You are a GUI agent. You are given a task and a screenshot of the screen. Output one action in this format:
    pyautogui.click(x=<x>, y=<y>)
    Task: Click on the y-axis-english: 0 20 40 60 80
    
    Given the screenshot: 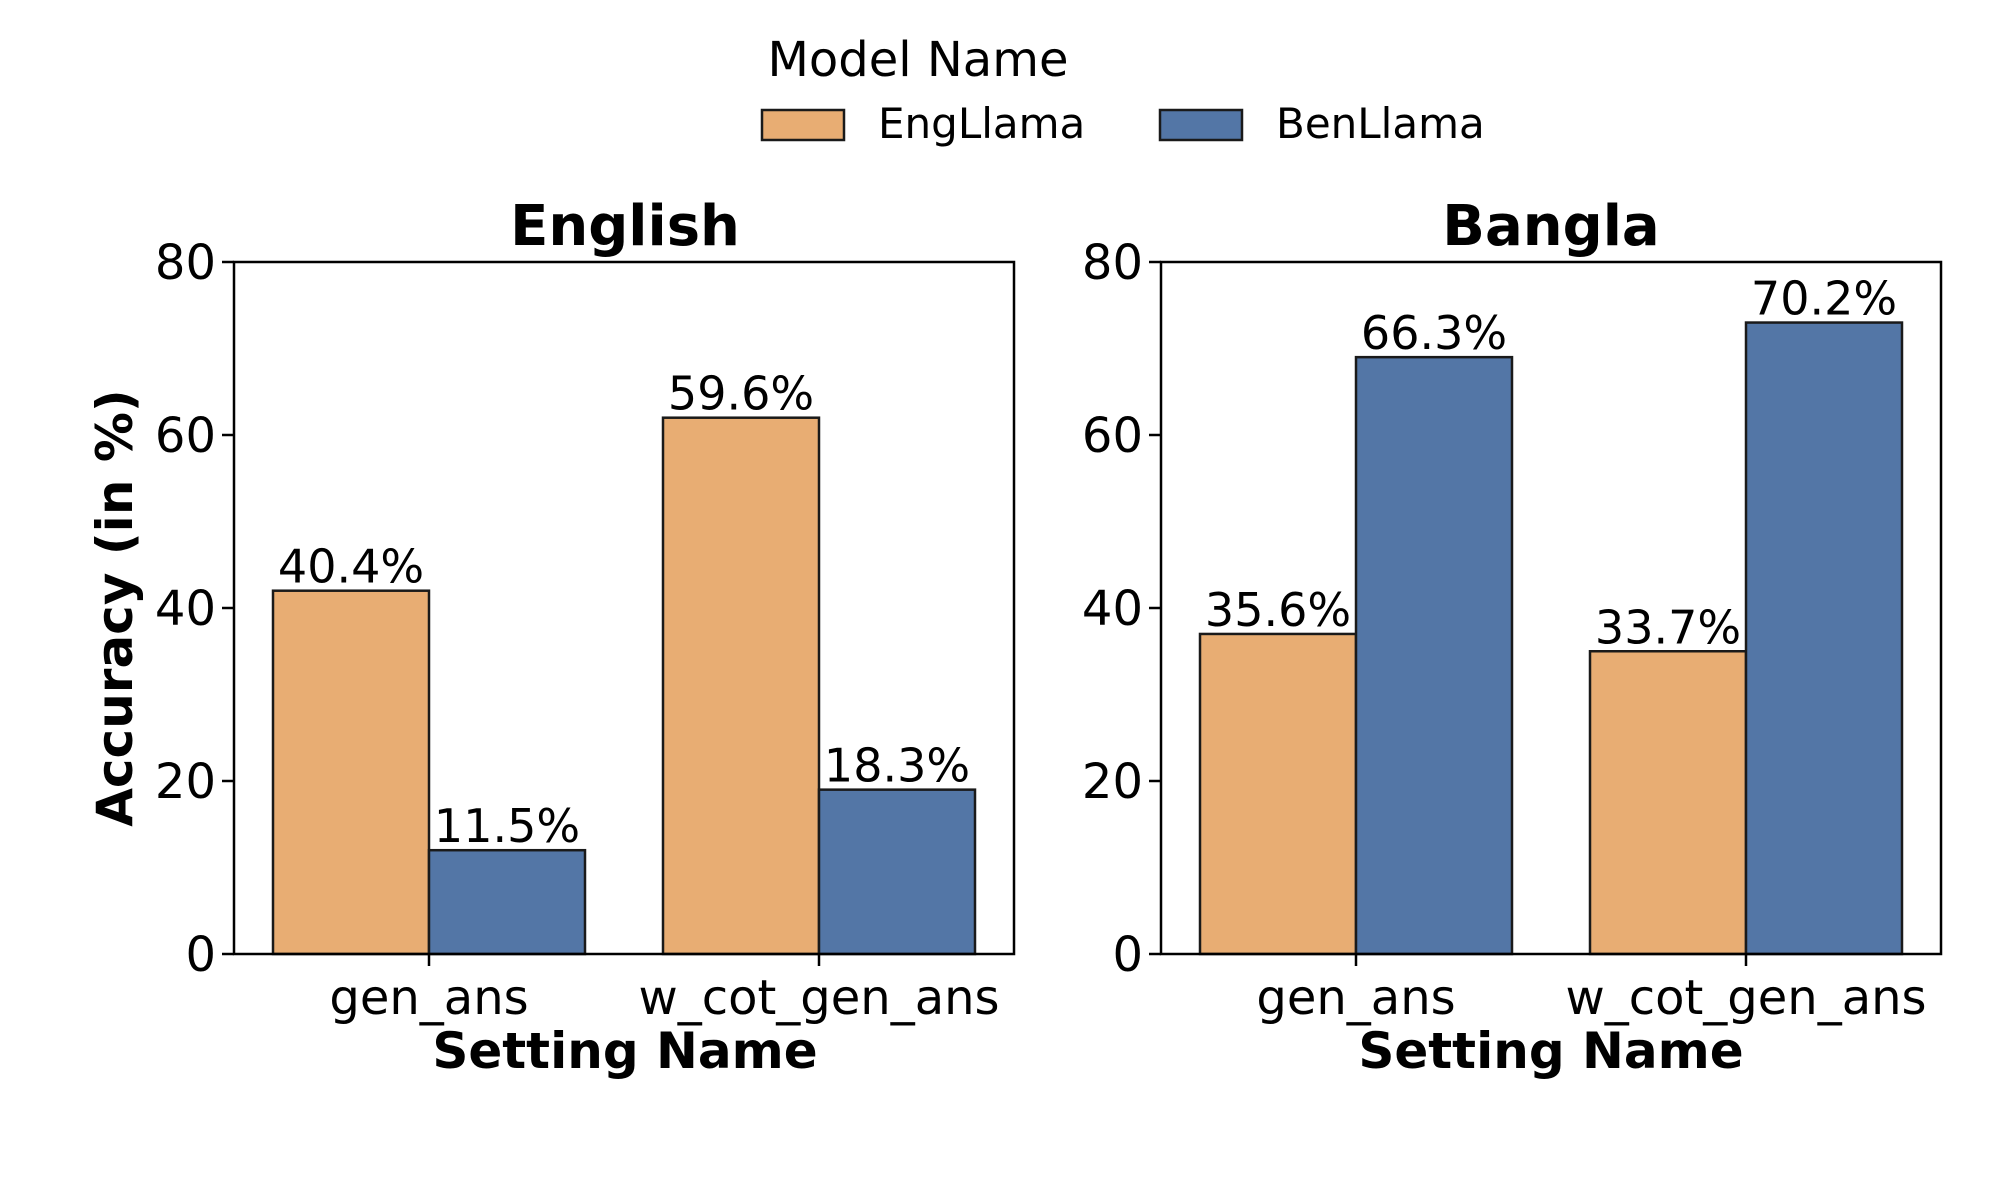 What is the action you would take?
    pyautogui.click(x=194, y=609)
    